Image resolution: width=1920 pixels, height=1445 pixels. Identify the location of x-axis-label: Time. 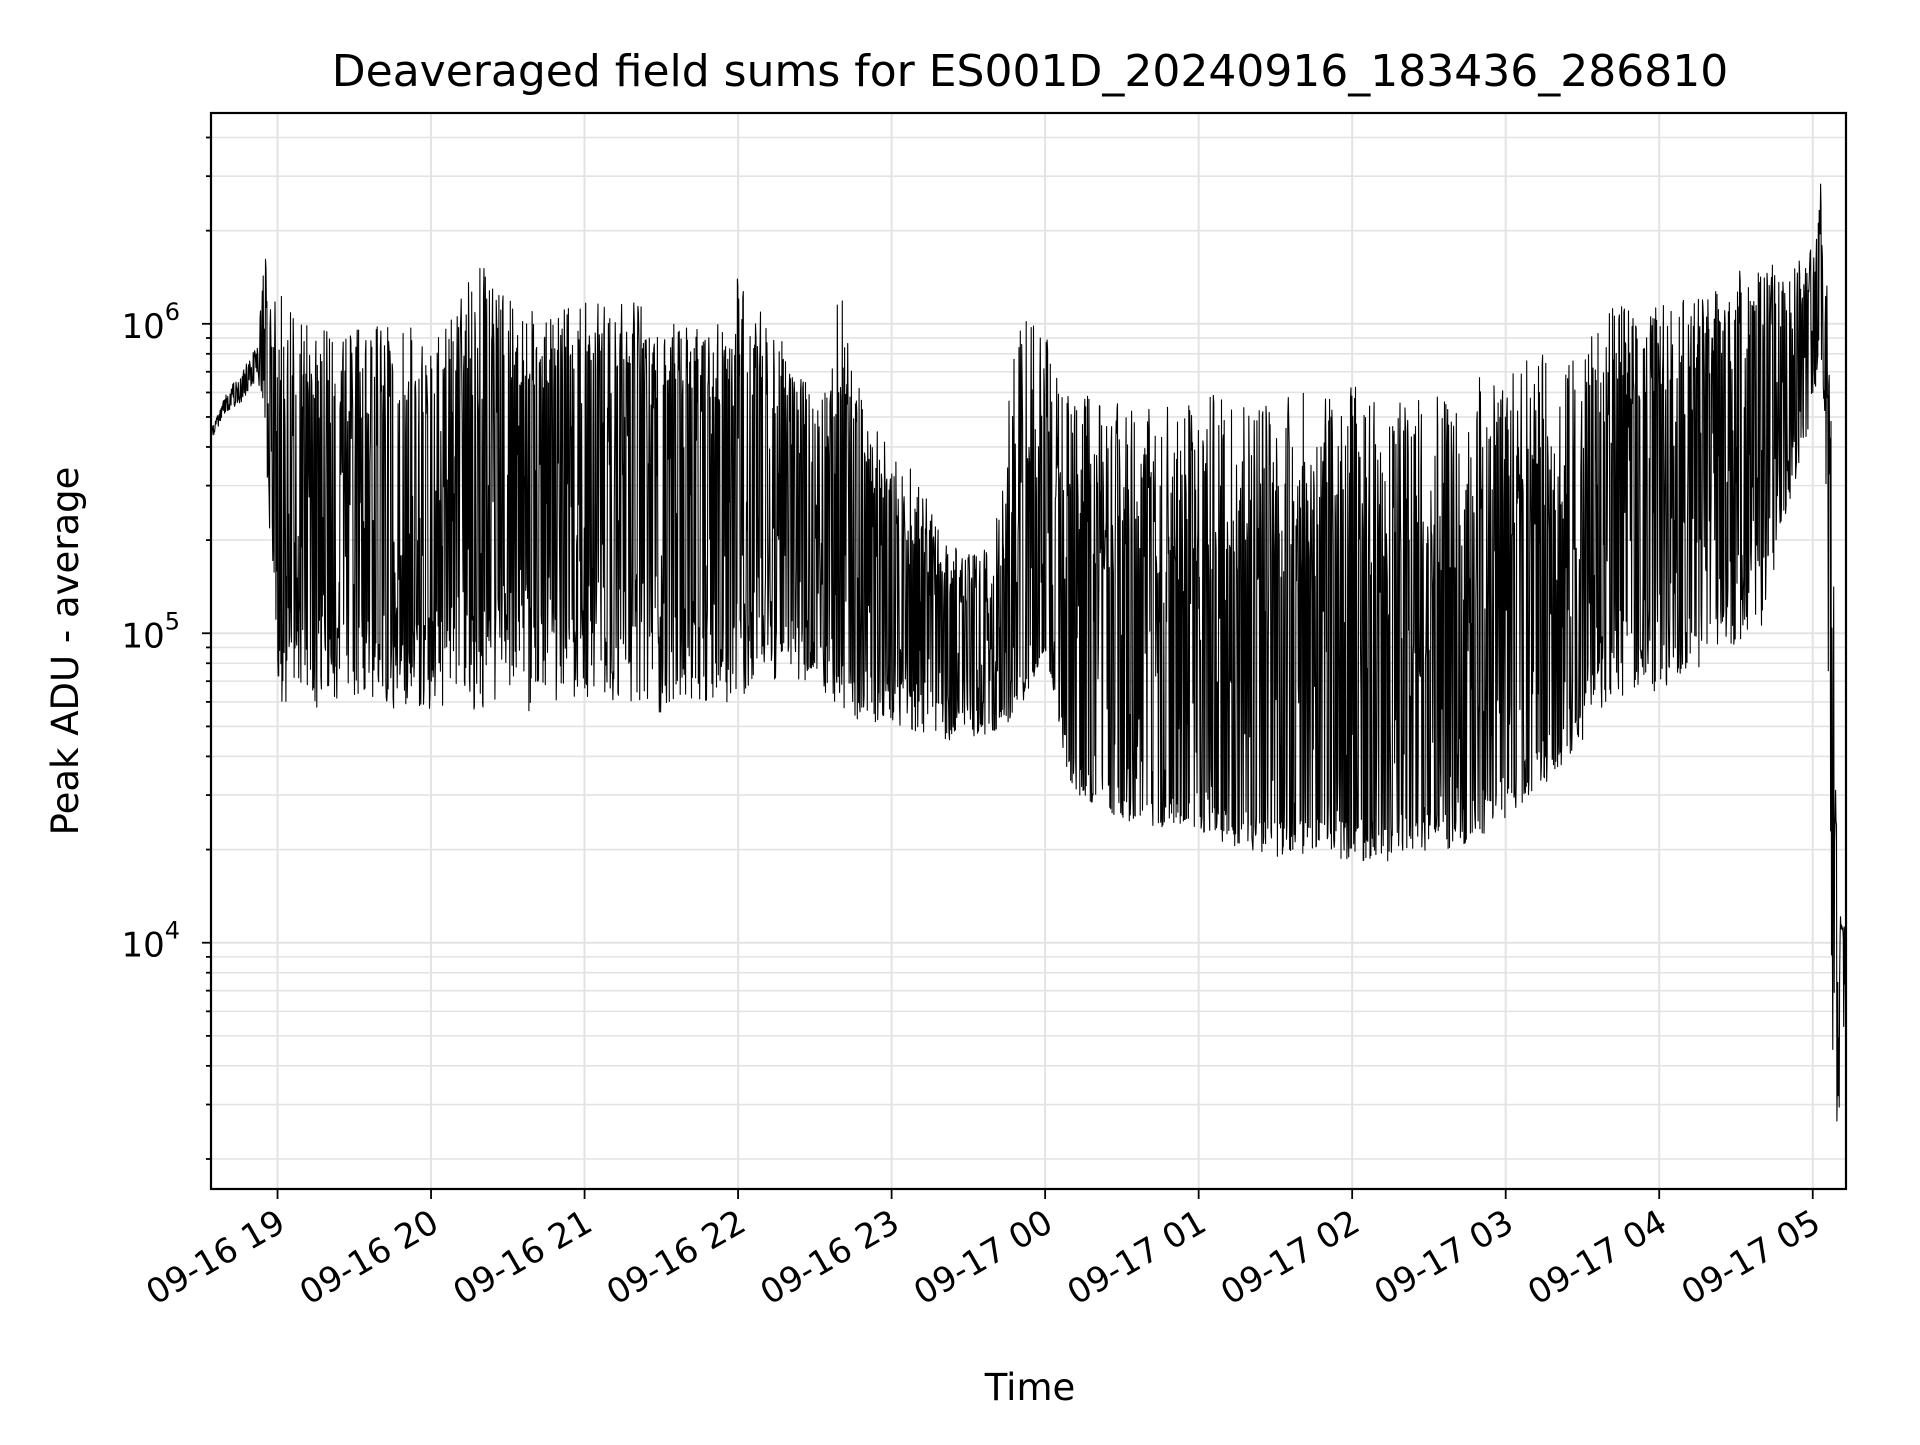
(1030, 1387).